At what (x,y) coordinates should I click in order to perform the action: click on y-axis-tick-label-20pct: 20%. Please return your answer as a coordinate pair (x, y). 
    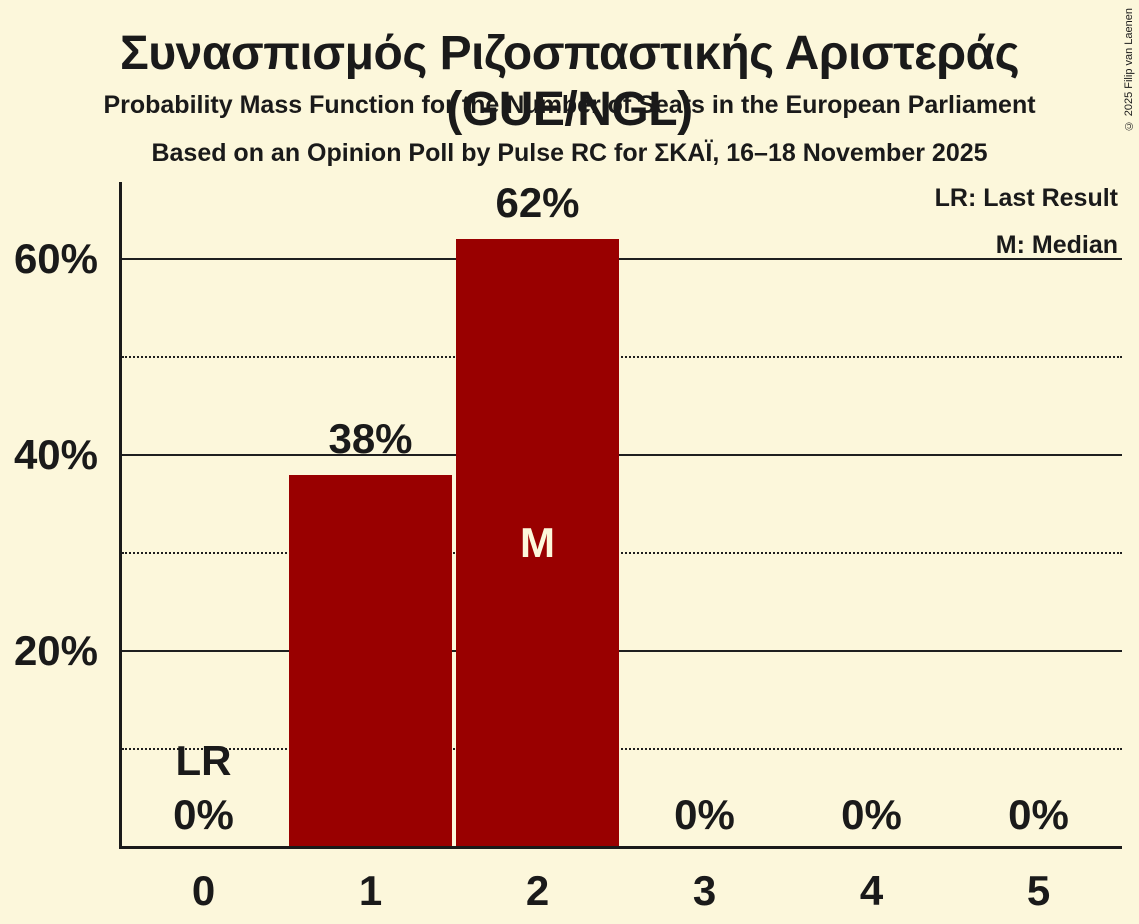
    Looking at the image, I should click on (55, 650).